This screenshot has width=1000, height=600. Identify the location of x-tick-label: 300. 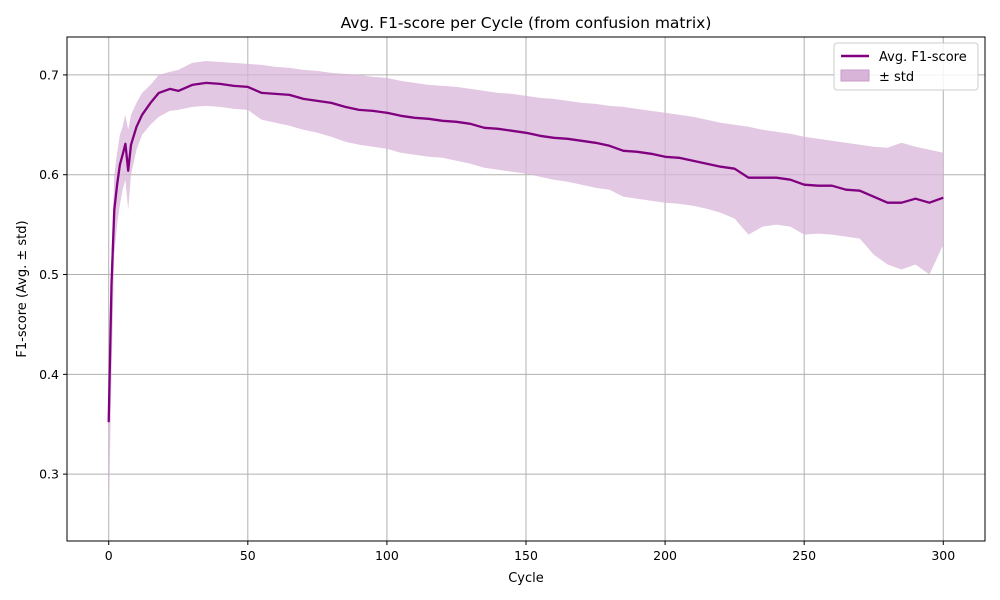
(943, 555).